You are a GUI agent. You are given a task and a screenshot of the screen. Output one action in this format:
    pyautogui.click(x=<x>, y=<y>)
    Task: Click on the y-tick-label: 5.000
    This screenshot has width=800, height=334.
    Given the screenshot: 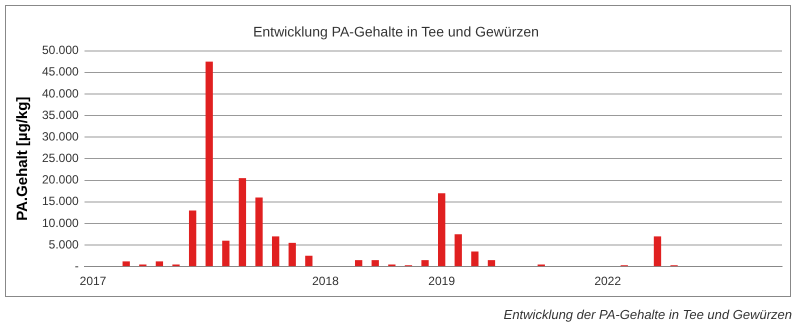 What is the action you would take?
    pyautogui.click(x=64, y=244)
    